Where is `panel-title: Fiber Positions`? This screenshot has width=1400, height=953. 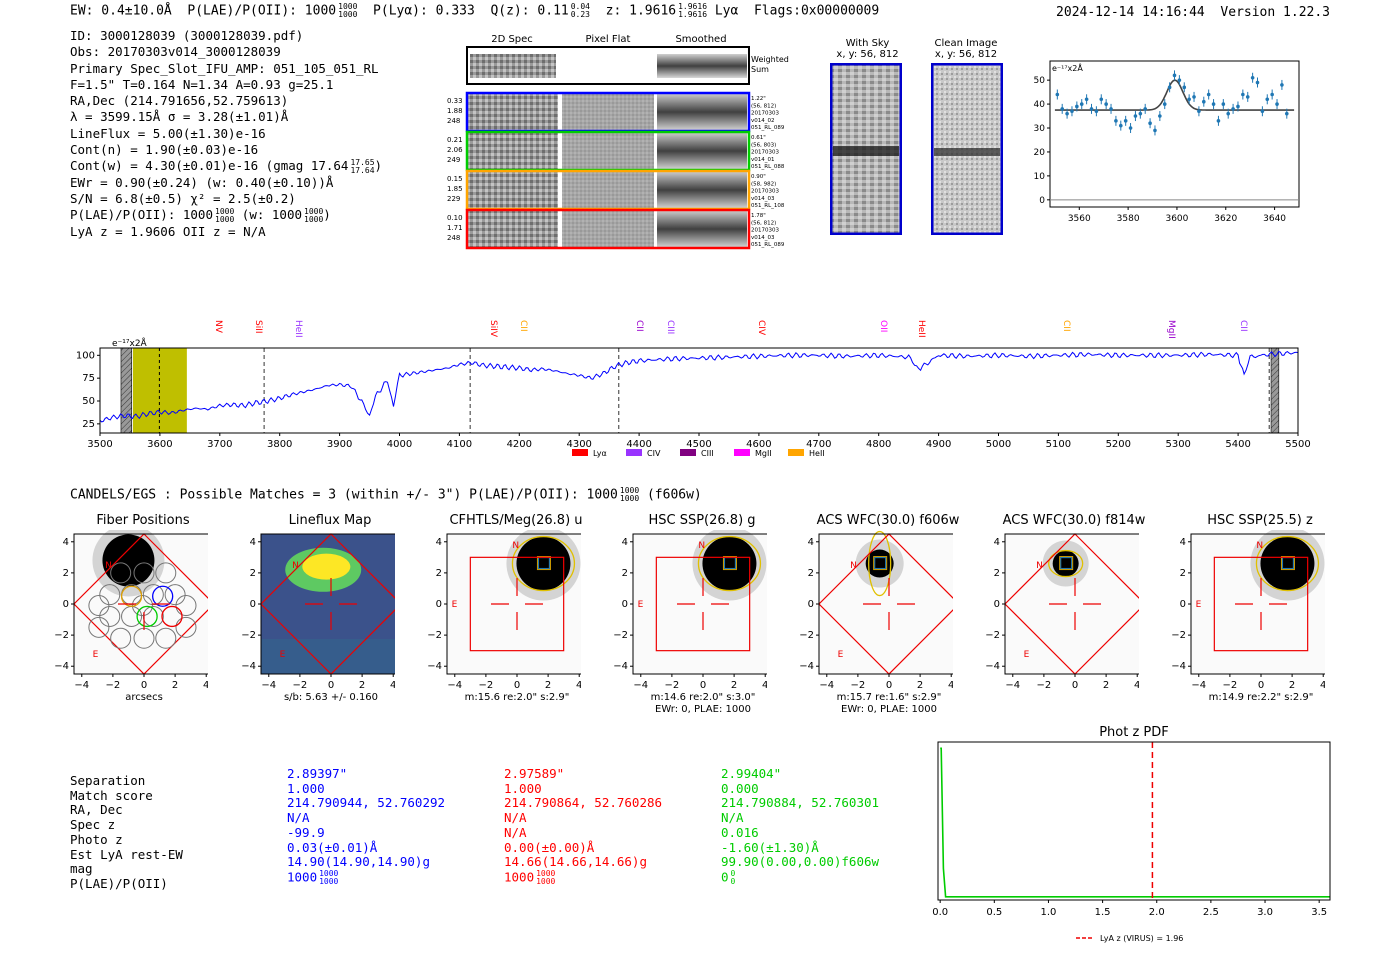 panel-title: Fiber Positions is located at coordinates (143, 520).